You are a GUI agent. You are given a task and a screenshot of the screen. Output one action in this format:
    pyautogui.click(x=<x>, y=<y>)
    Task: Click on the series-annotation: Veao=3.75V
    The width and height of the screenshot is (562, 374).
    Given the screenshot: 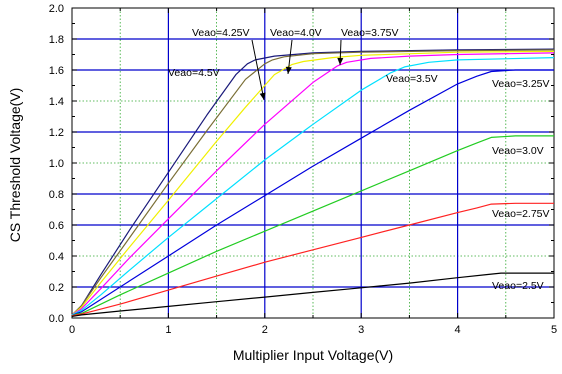 What is the action you would take?
    pyautogui.click(x=370, y=33)
    